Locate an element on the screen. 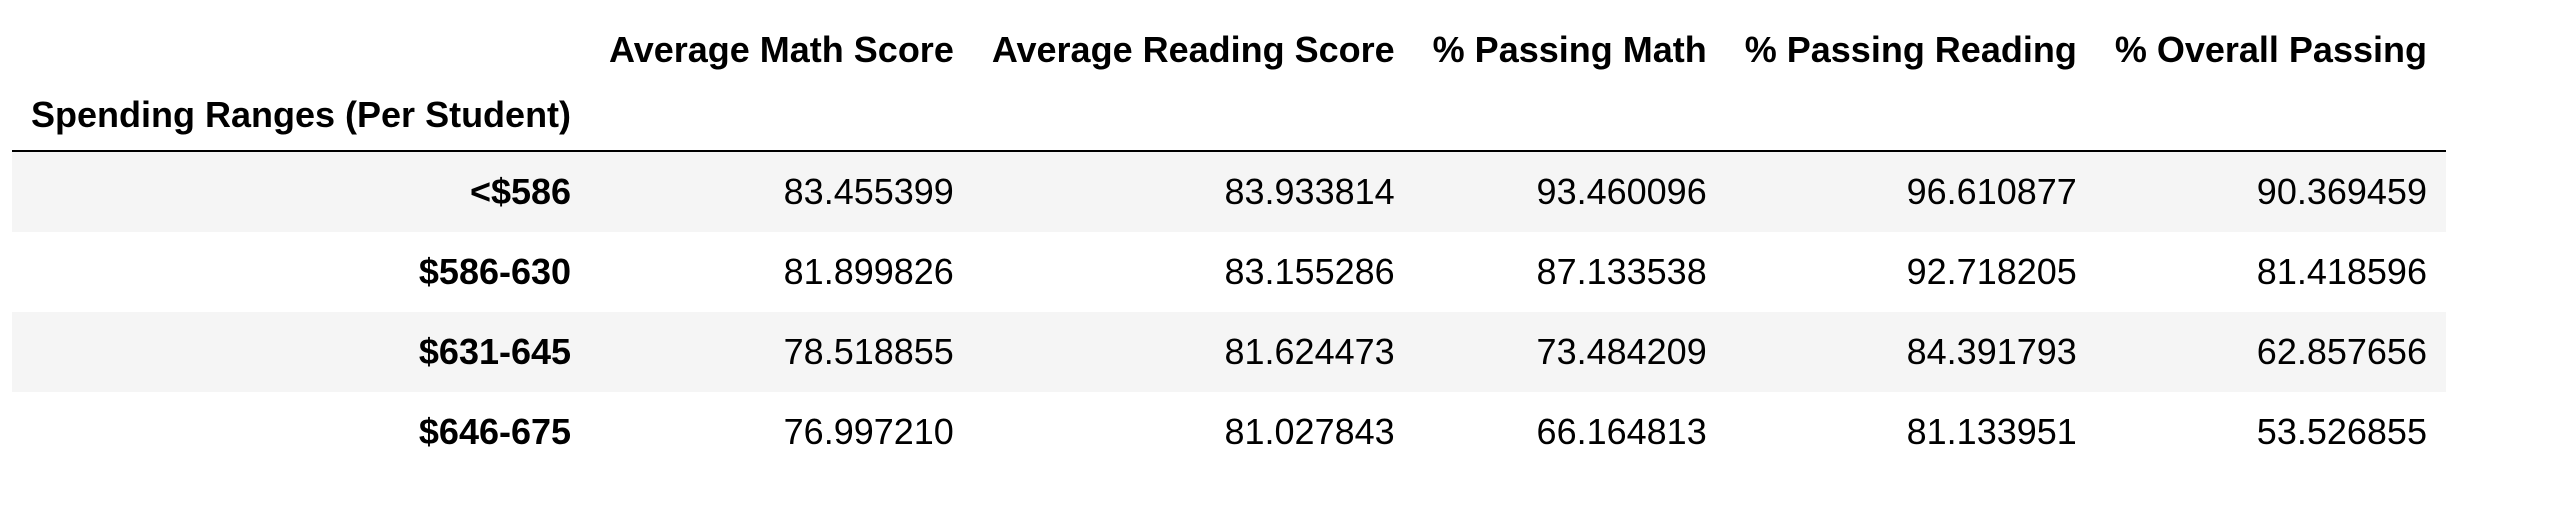  table-cell: 93.460096 is located at coordinates (1621, 191).